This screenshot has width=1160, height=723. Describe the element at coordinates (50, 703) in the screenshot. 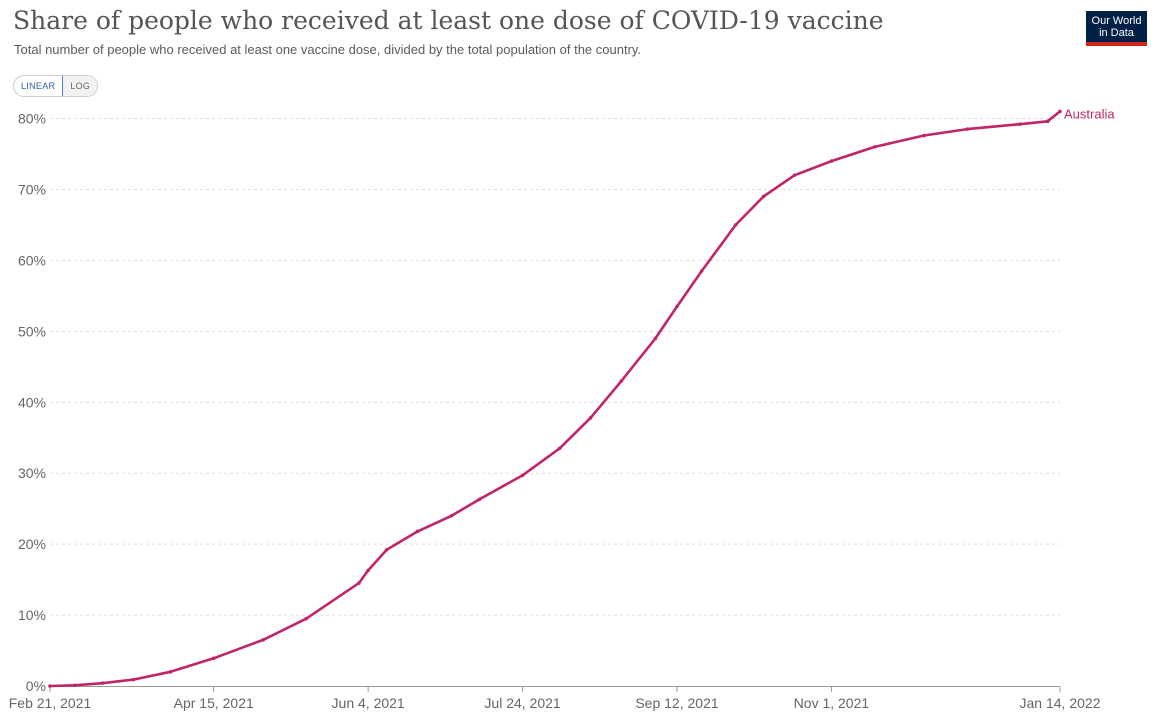

I see `x-tick-label: Feb 21, 2021` at that location.